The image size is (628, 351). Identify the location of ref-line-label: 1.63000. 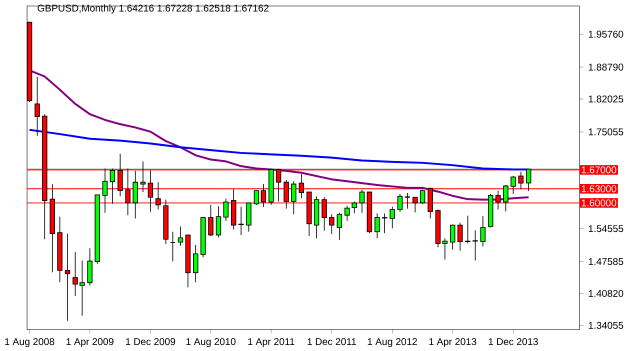
(599, 188).